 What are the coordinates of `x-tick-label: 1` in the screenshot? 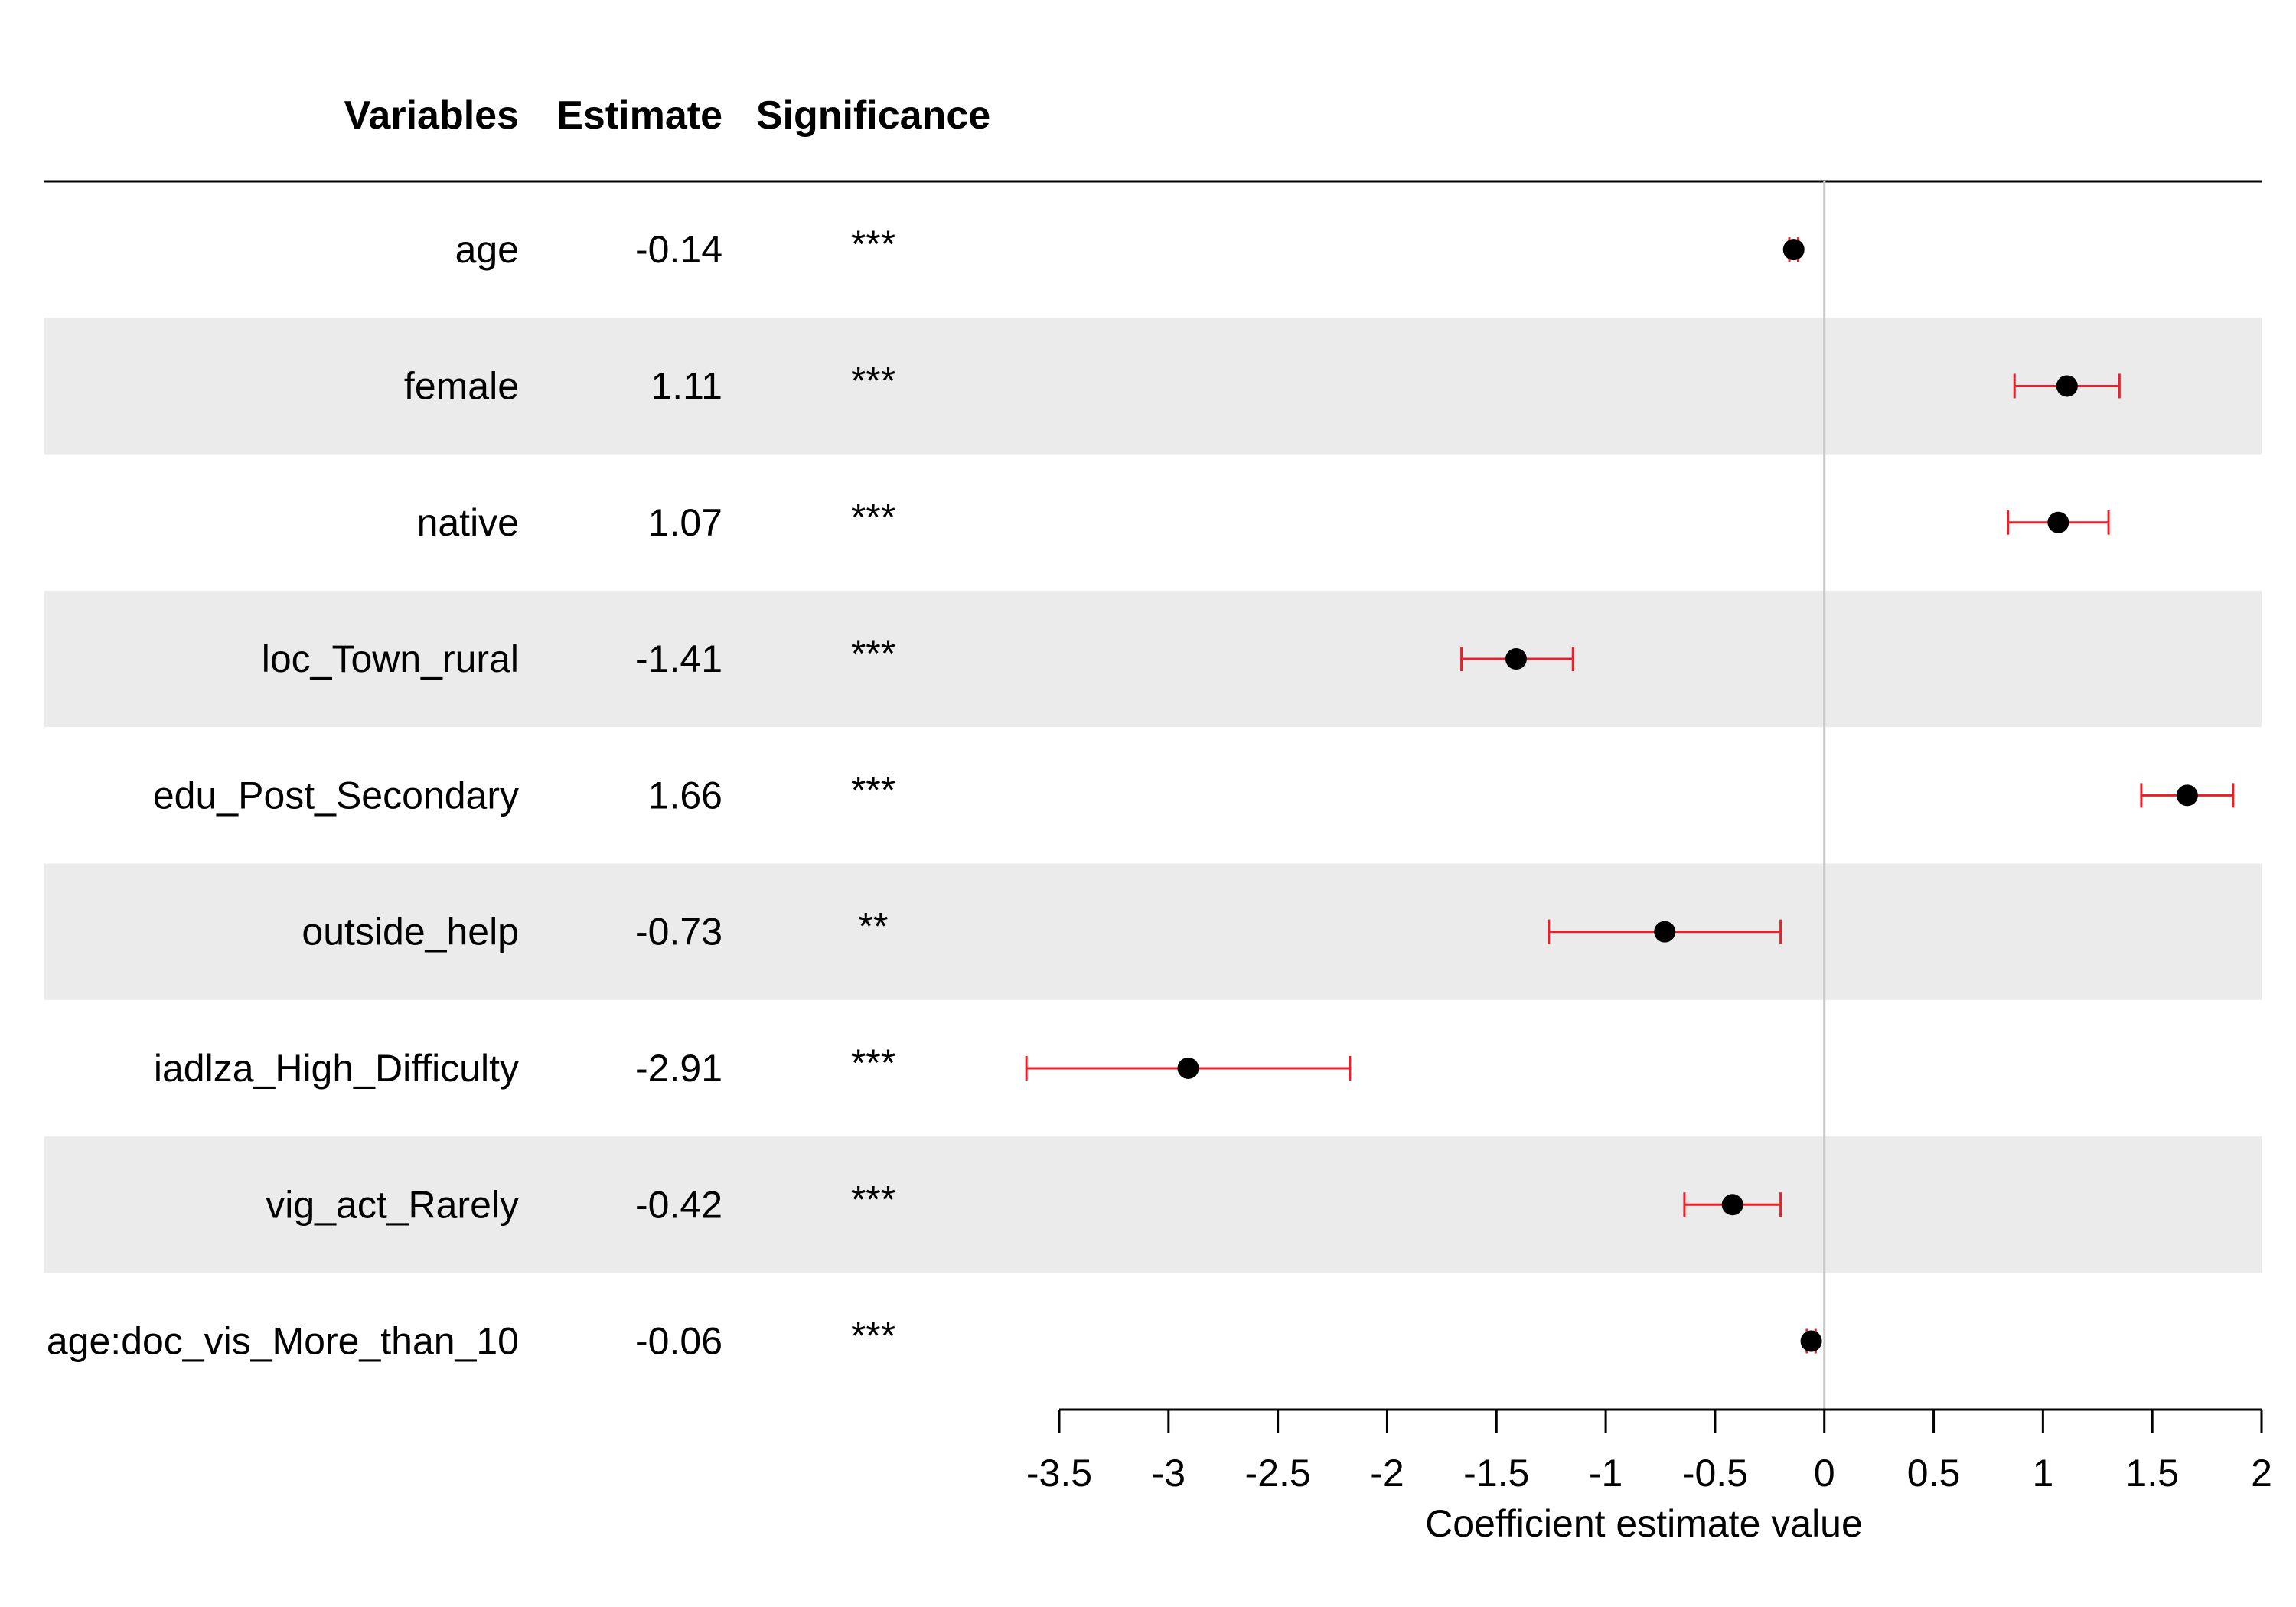 It's located at (2042, 1473).